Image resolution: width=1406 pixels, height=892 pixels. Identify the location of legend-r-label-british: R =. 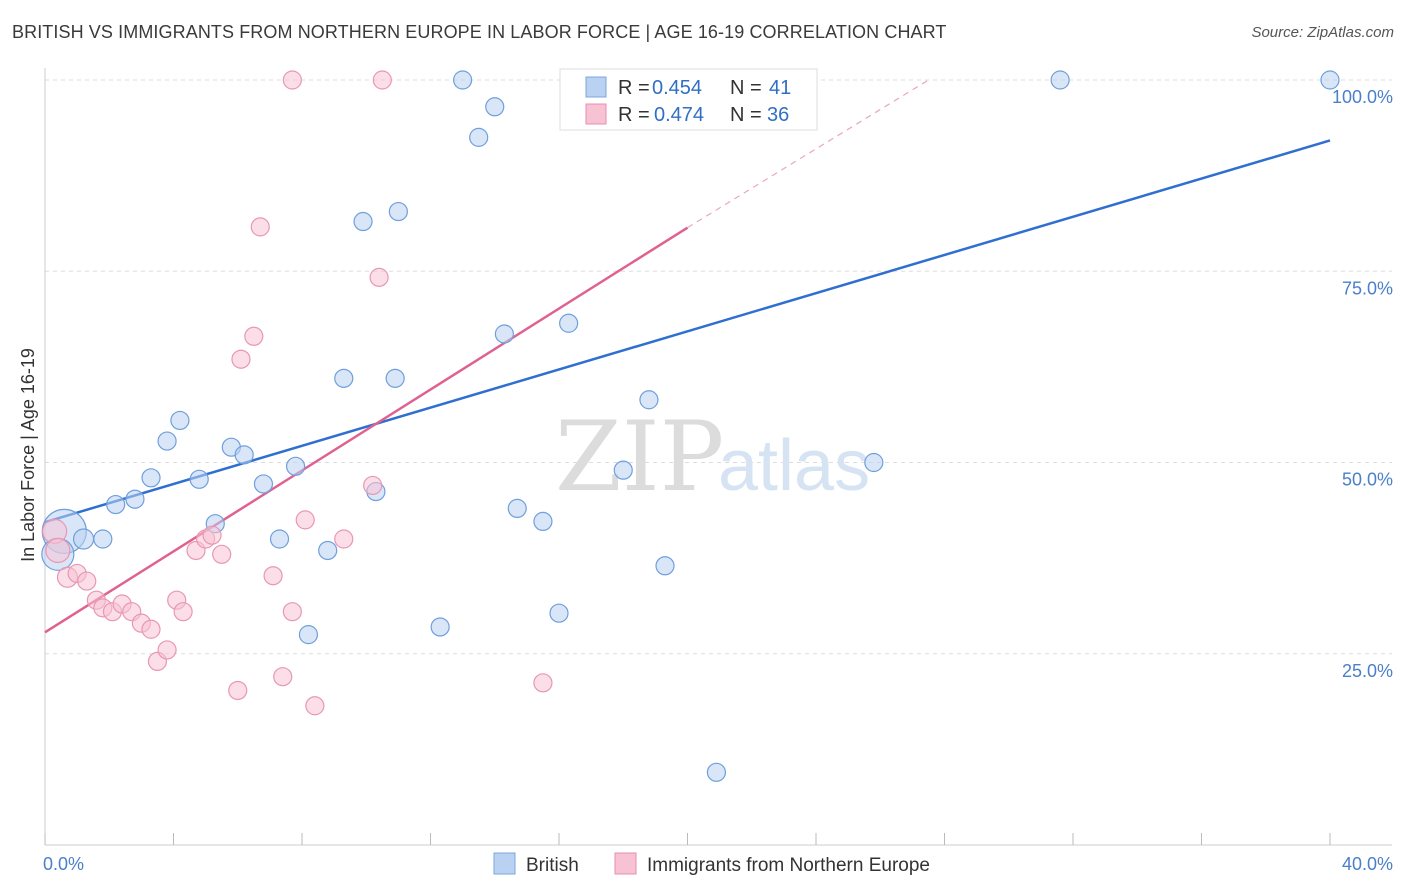
(634, 88).